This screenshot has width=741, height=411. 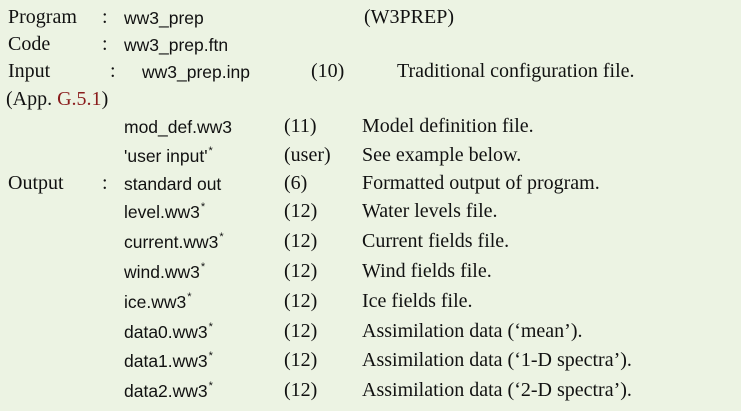 What do you see at coordinates (497, 360) in the screenshot?
I see `output-description: Assimilation data (‘1-D spectra’).` at bounding box center [497, 360].